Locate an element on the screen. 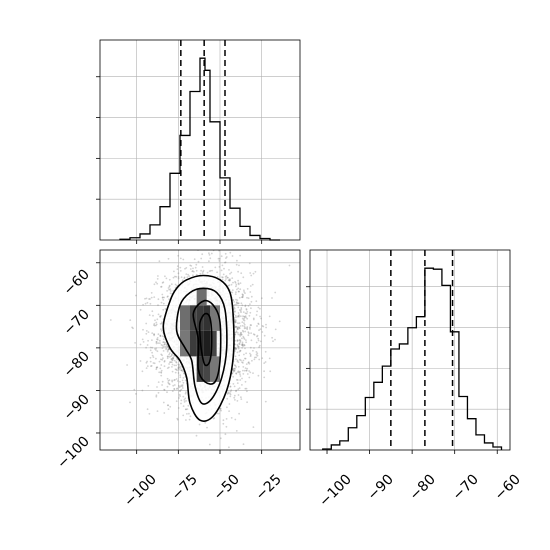 This screenshot has width=550, height=550. hist-x-quantiles is located at coordinates (203, 140).